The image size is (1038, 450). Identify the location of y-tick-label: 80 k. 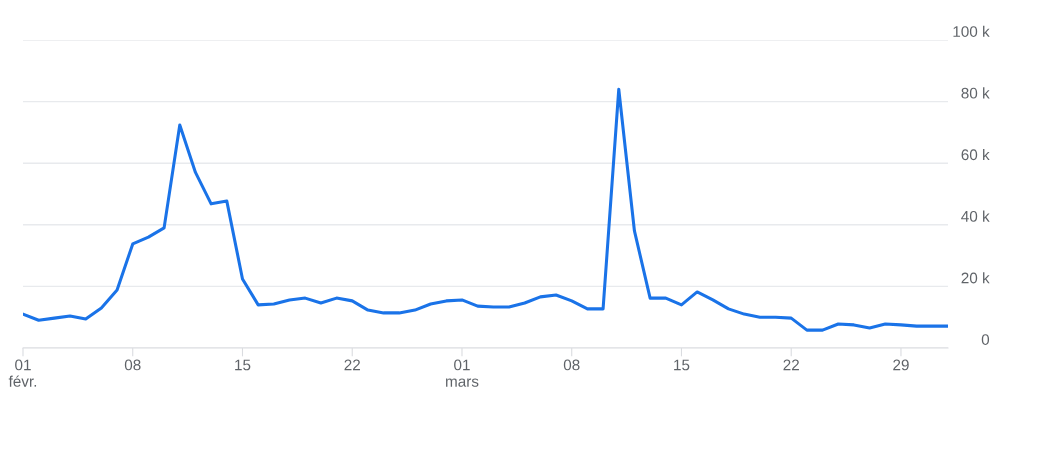
(975, 93).